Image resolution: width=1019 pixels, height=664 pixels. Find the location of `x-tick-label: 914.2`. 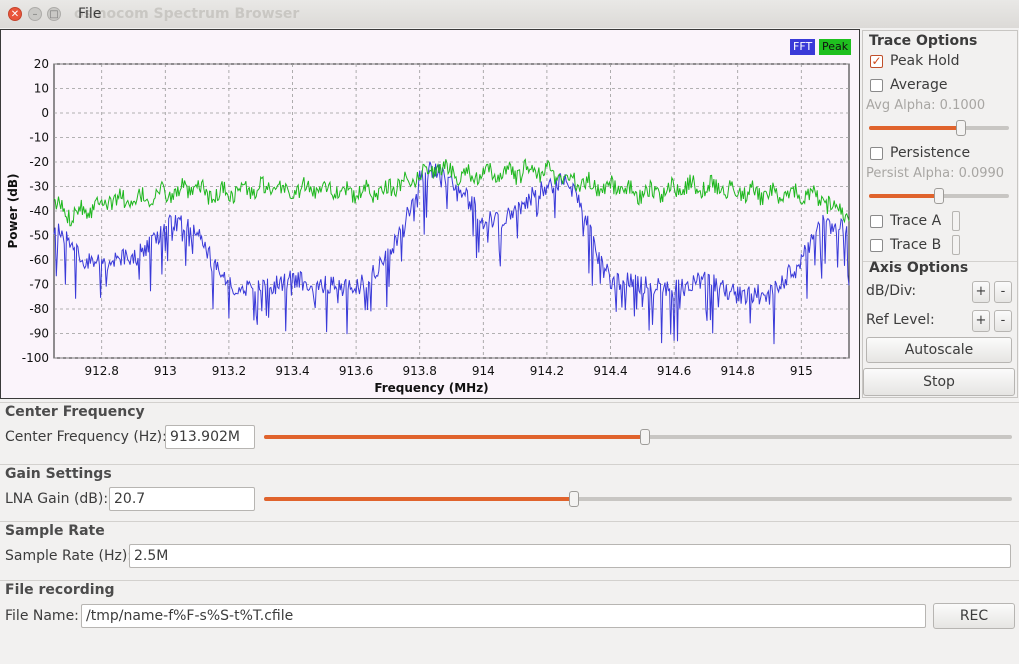

x-tick-label: 914.2 is located at coordinates (547, 371).